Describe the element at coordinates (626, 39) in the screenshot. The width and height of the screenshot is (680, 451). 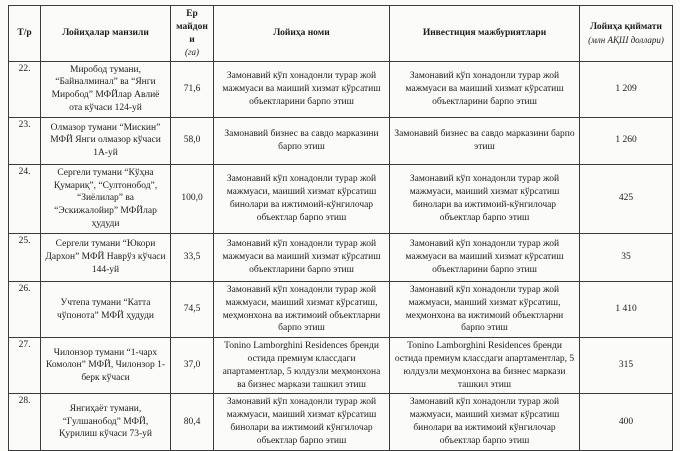
I see `col-header-cost-unit: (млн АҚШ доллари)` at that location.